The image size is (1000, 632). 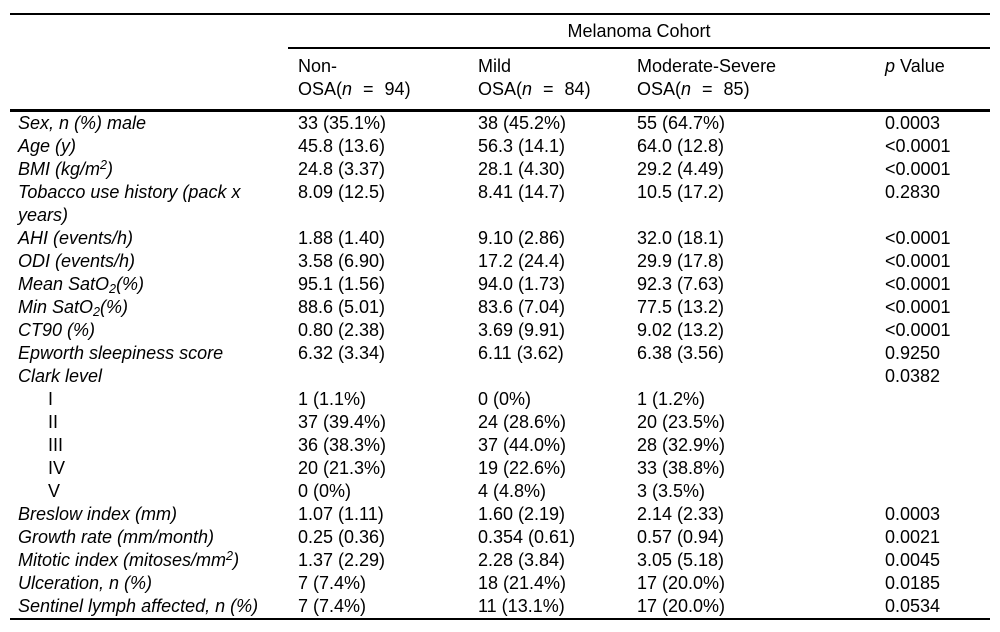 What do you see at coordinates (57, 330) in the screenshot?
I see `row-label: CT90 (%)` at bounding box center [57, 330].